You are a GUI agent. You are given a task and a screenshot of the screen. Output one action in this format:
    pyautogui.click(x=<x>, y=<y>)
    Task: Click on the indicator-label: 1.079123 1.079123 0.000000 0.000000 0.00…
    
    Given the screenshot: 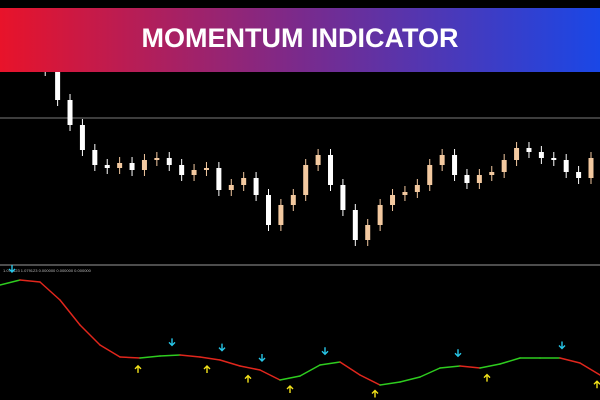 What is the action you would take?
    pyautogui.click(x=47, y=270)
    